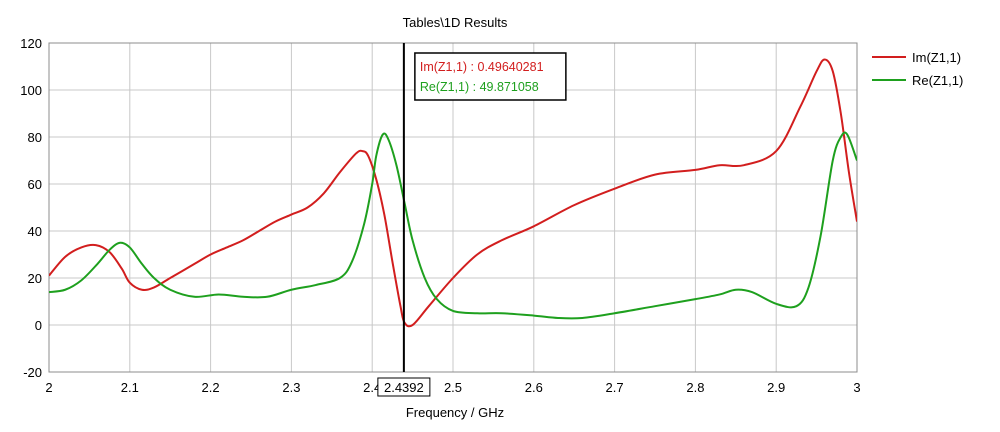  I want to click on x-tick-label: 2.6, so click(534, 387).